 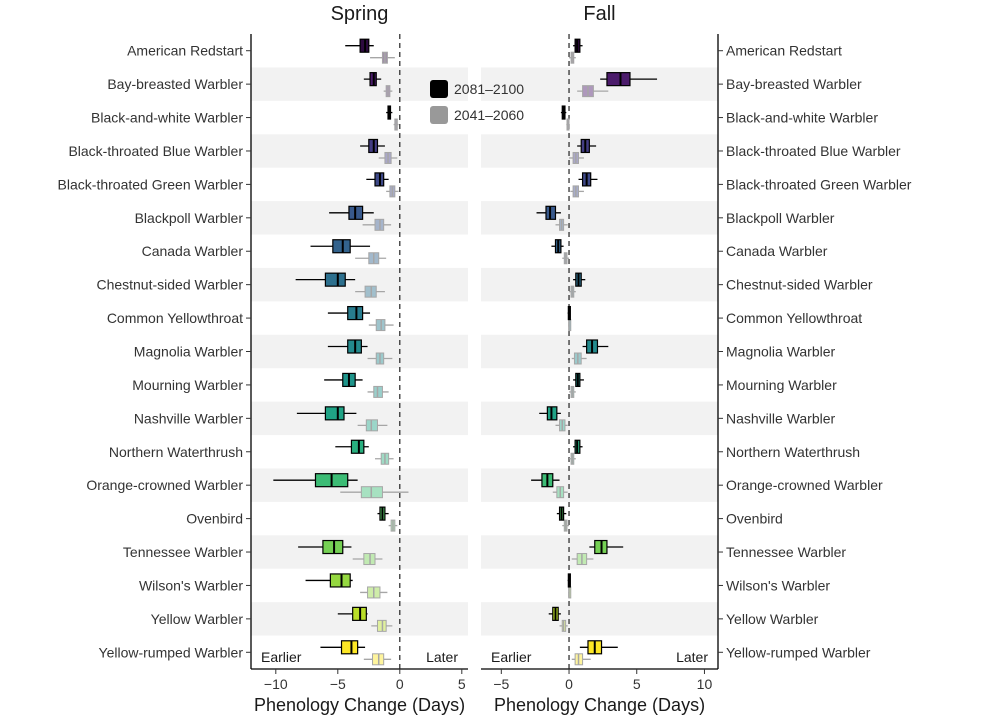 What do you see at coordinates (793, 452) in the screenshot?
I see `species-label-right-northern-waterthrush: Northern Waterthrush` at bounding box center [793, 452].